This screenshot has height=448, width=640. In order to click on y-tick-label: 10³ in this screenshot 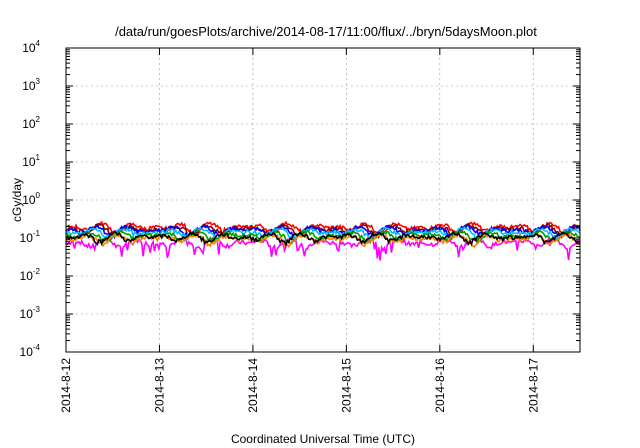, I will do `click(31, 85)`.